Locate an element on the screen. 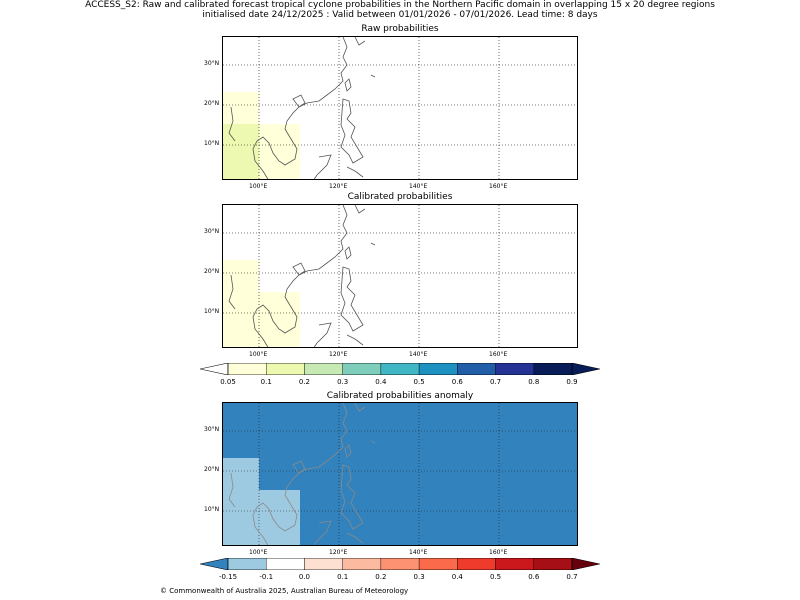 The image size is (800, 600). colorbar-prob is located at coordinates (400, 369).